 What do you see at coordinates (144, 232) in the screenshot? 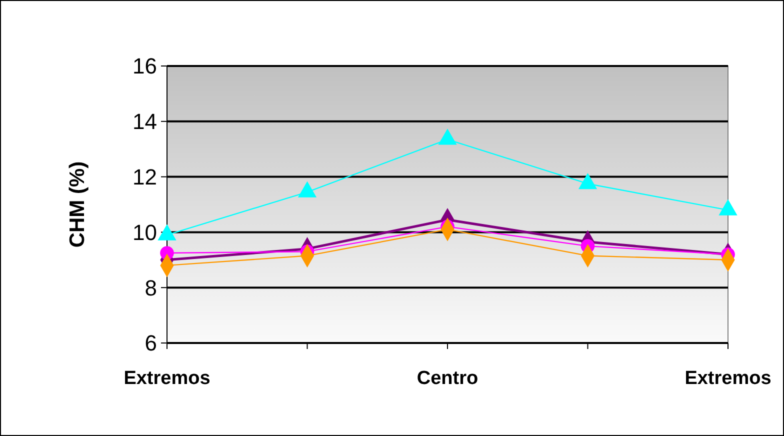
I see `y-tick-label: 10` at bounding box center [144, 232].